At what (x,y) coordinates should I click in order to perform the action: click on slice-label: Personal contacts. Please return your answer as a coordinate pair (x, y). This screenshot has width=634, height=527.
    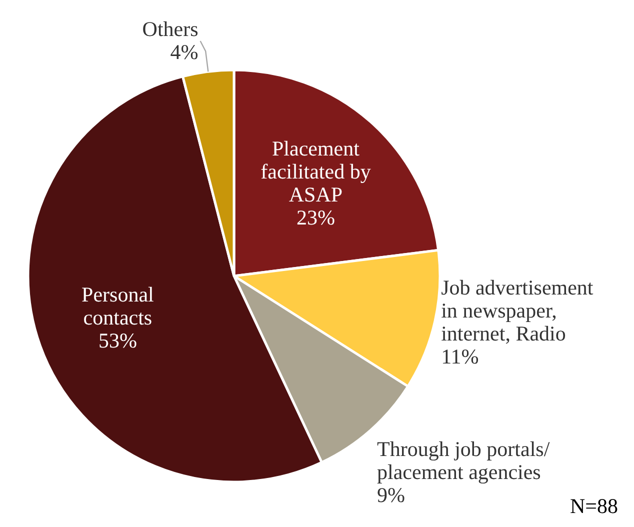
    Looking at the image, I should click on (118, 306).